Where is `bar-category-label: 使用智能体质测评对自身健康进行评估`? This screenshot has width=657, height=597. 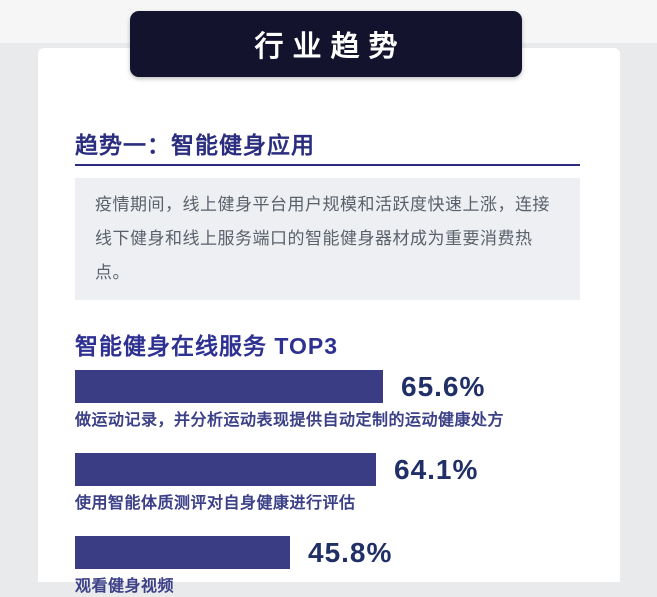 bar-category-label: 使用智能体质测评对自身健康进行评估 is located at coordinates (215, 503).